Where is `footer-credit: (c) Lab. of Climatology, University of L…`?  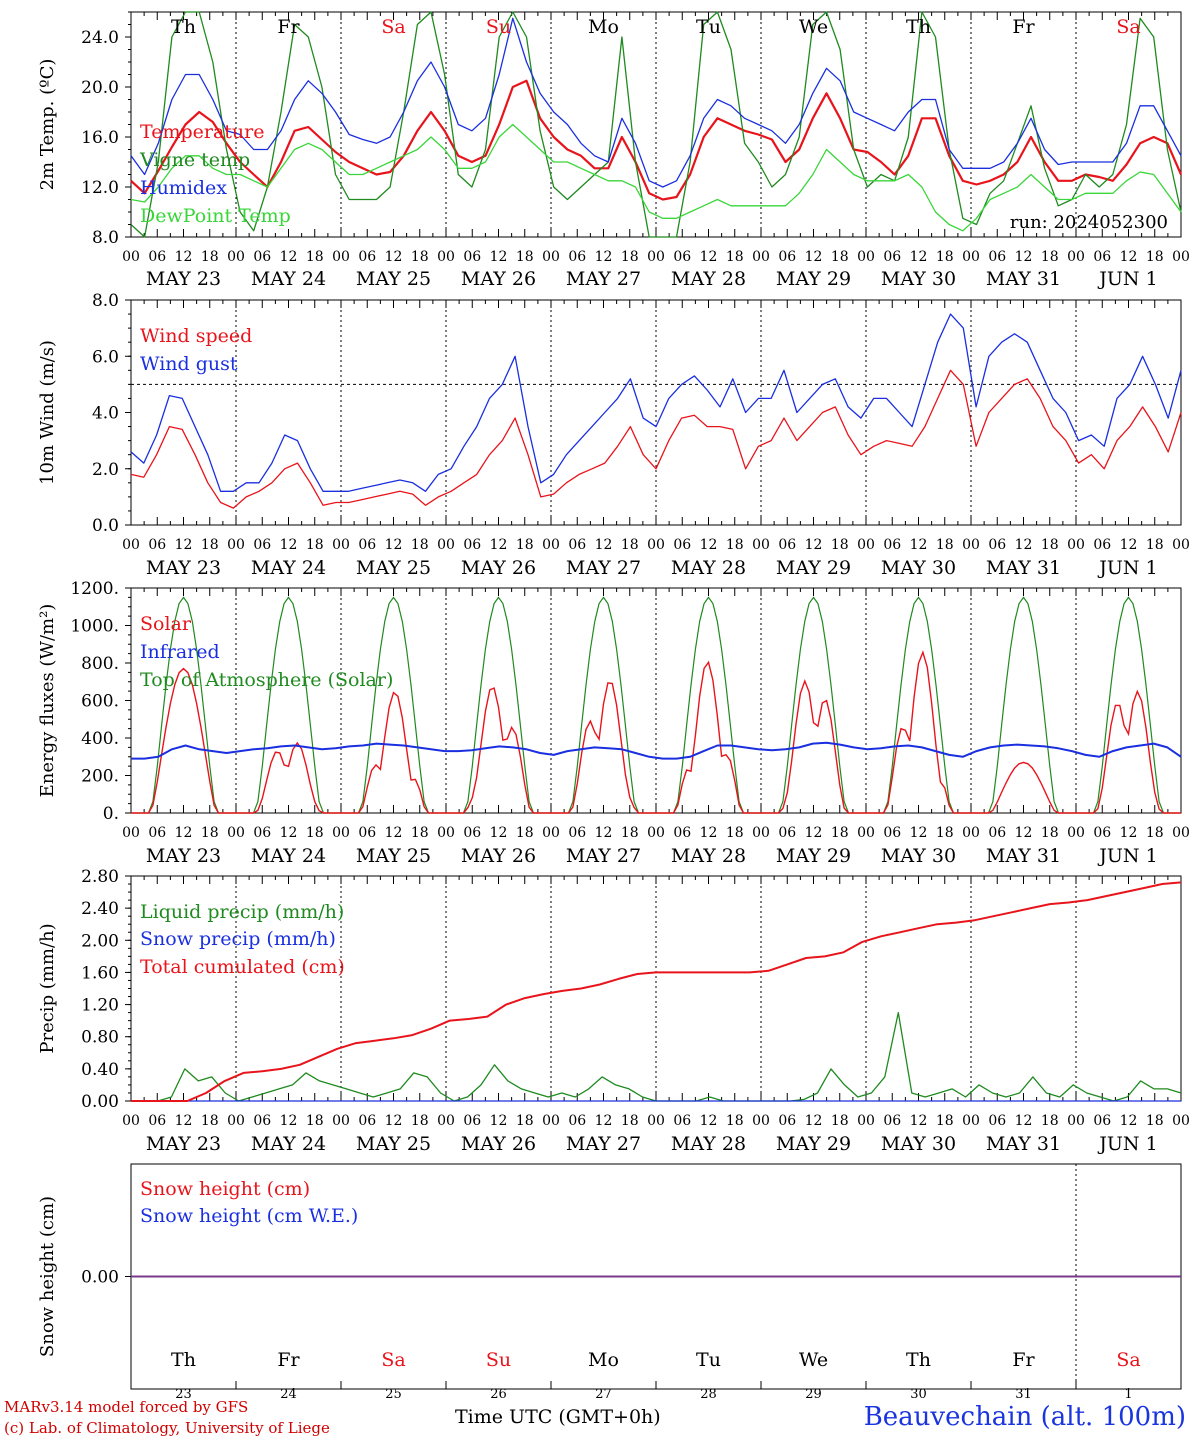
footer-credit: (c) Lab. of Climatology, University of L… is located at coordinates (167, 1428).